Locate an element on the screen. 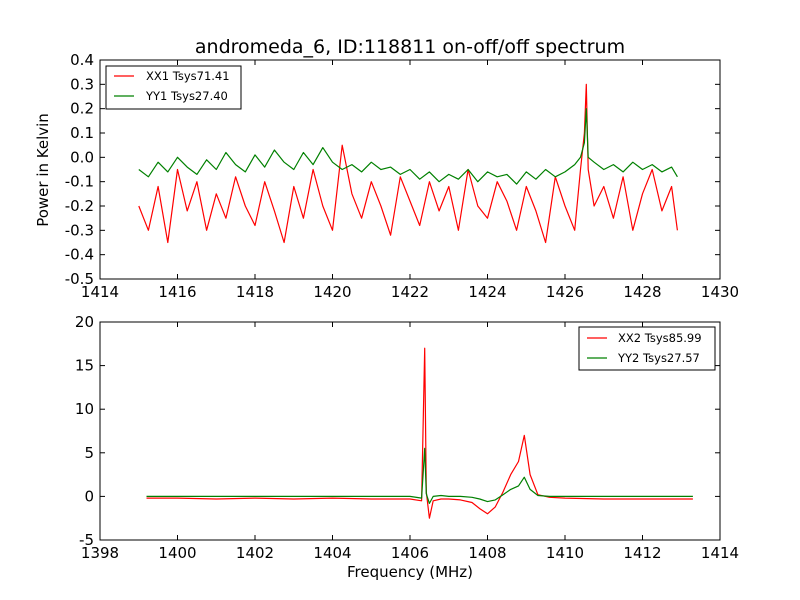 The image size is (800, 600). y-tick-label: 20 is located at coordinates (84, 322).